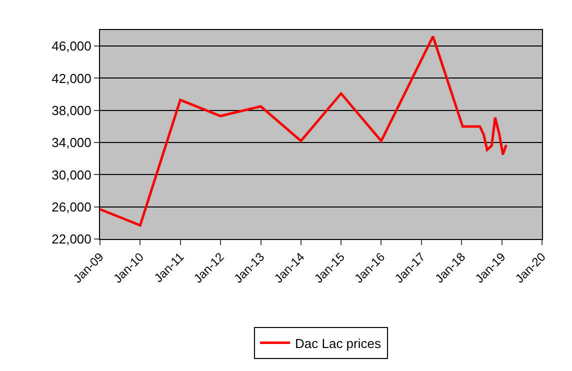  I want to click on y-tick-label: 26,000, so click(72, 206).